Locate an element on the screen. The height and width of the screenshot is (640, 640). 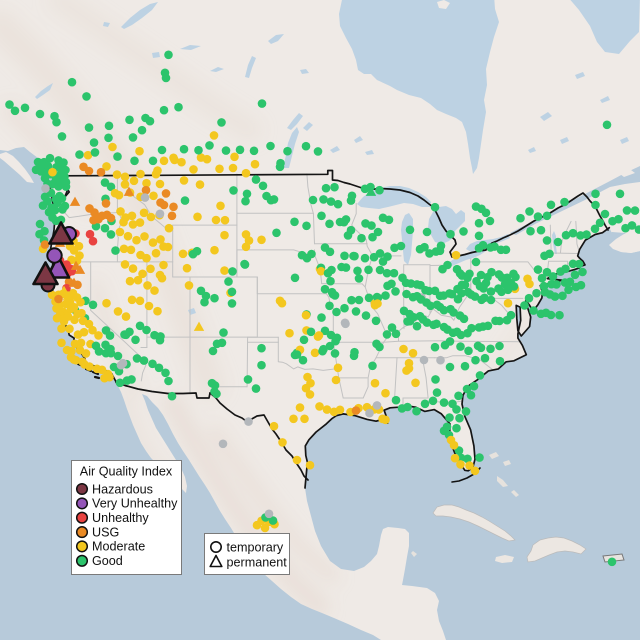
svg-text: Unhealthy is located at coordinates (120, 518).